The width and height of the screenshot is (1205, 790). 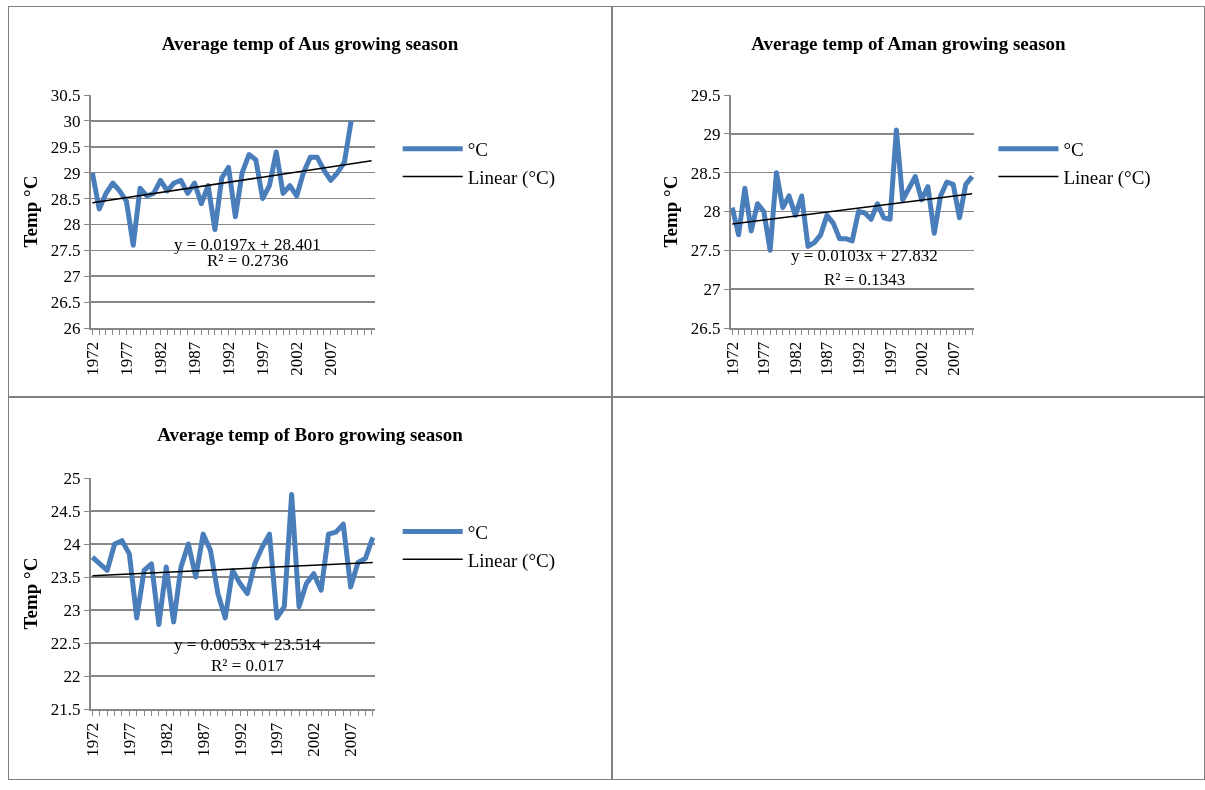 What do you see at coordinates (248, 260) in the screenshot?
I see `annotation: R² = 0.2736` at bounding box center [248, 260].